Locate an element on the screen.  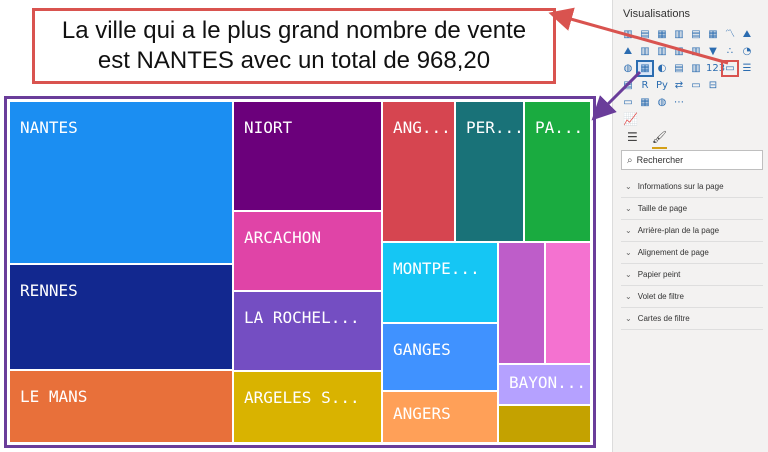
section-filter-cards: ⌄ Cartes de filtre is located at coordinates (692, 319).